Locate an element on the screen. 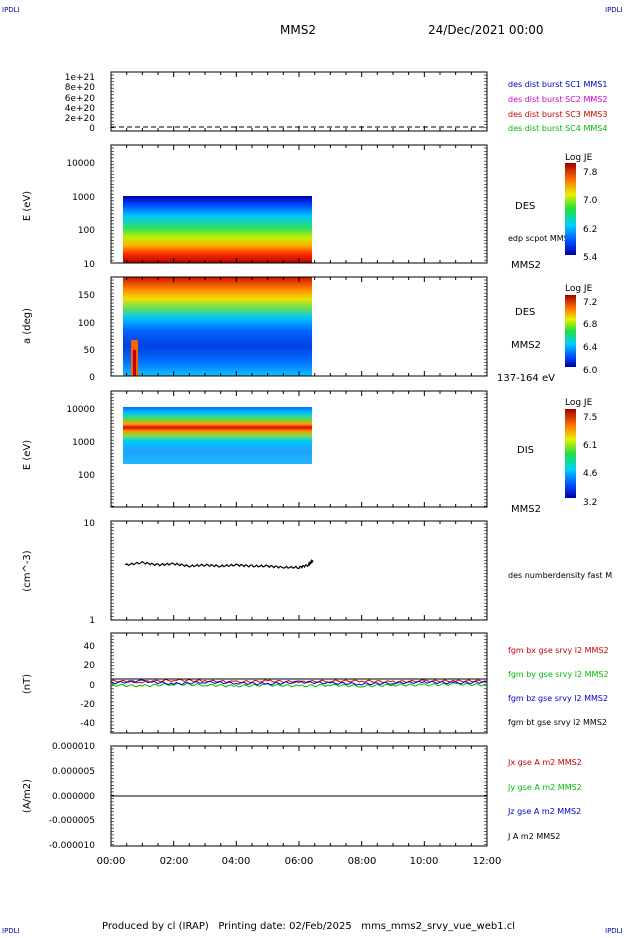  y-tick-label: 40 is located at coordinates (90, 647).